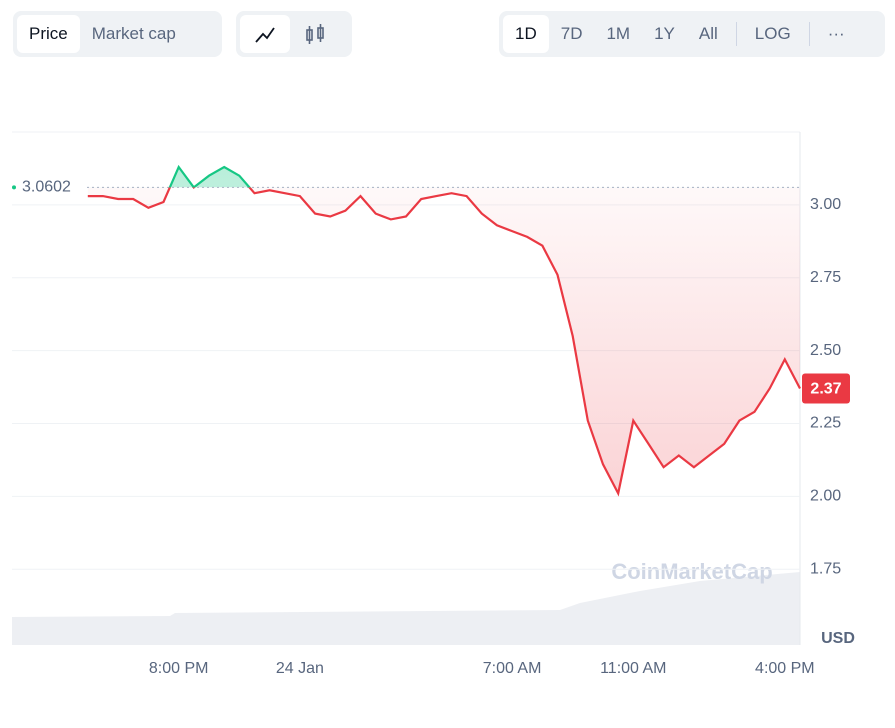 The image size is (895, 728). Describe the element at coordinates (571, 33) in the screenshot. I see `range-button: 7D` at that location.